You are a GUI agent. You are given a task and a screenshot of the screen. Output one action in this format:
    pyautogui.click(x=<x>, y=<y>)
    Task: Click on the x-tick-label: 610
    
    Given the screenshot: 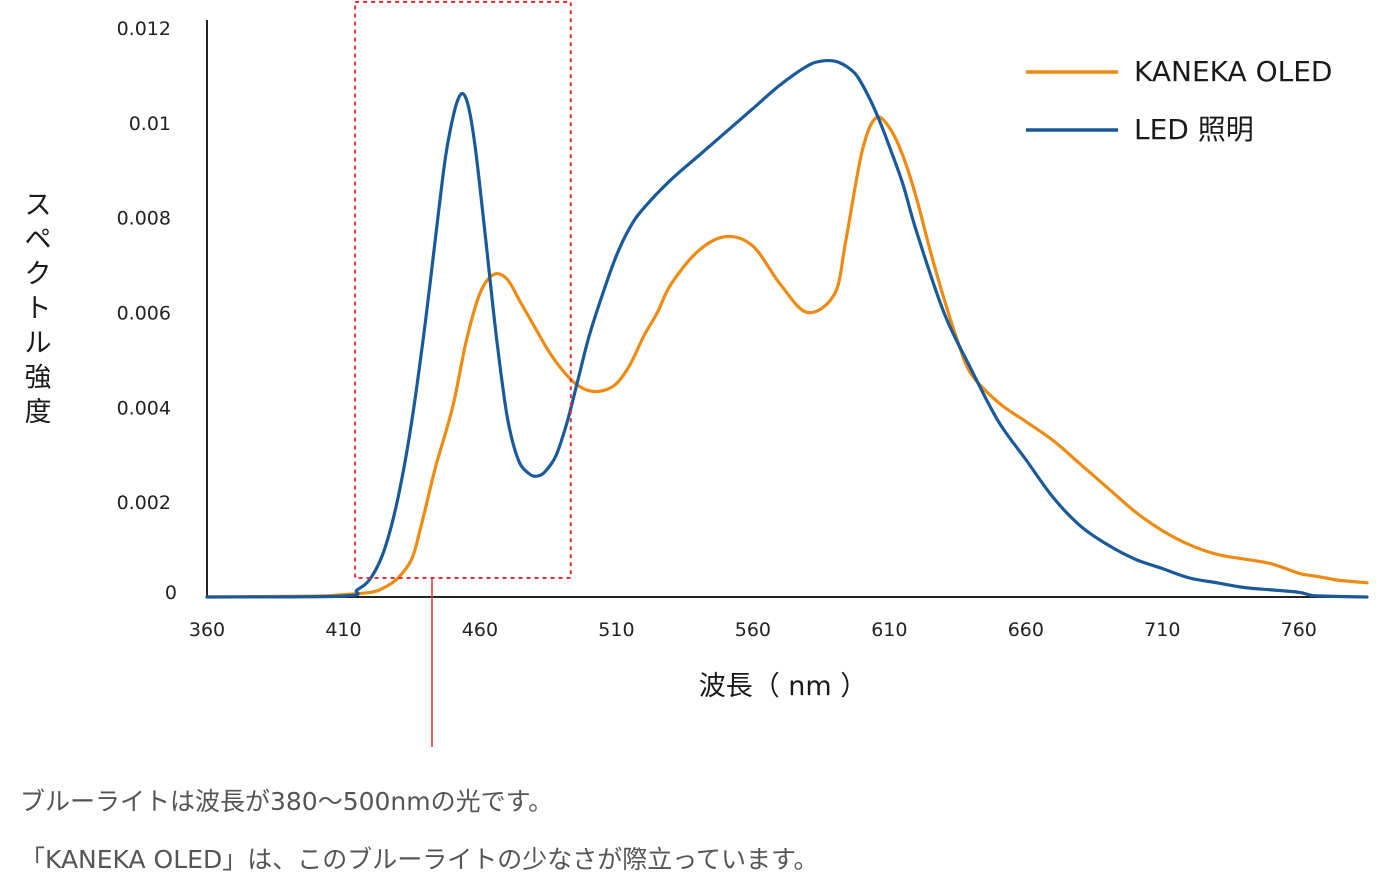 What is the action you would take?
    pyautogui.click(x=889, y=630)
    